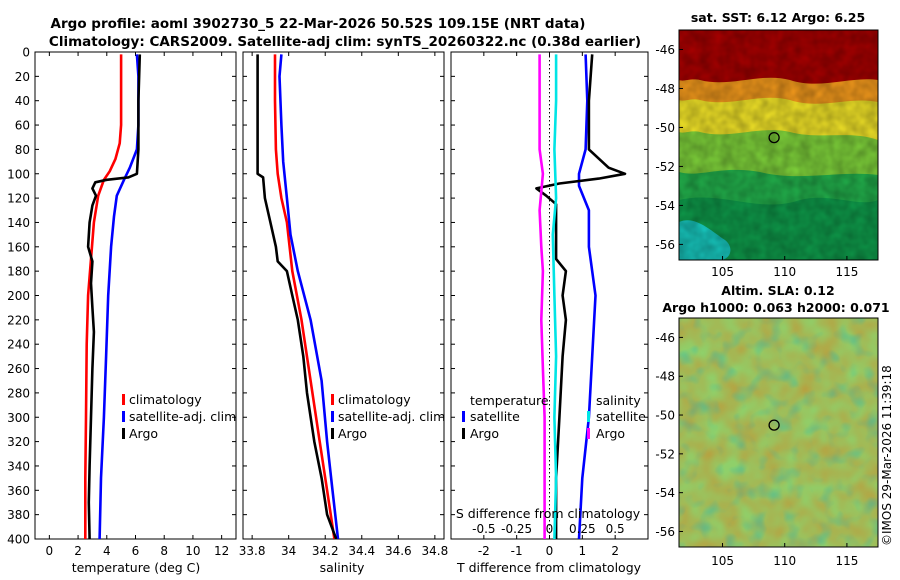 This screenshot has width=900, height=580. I want to click on map-x-tick-label: 110, so click(784, 272).